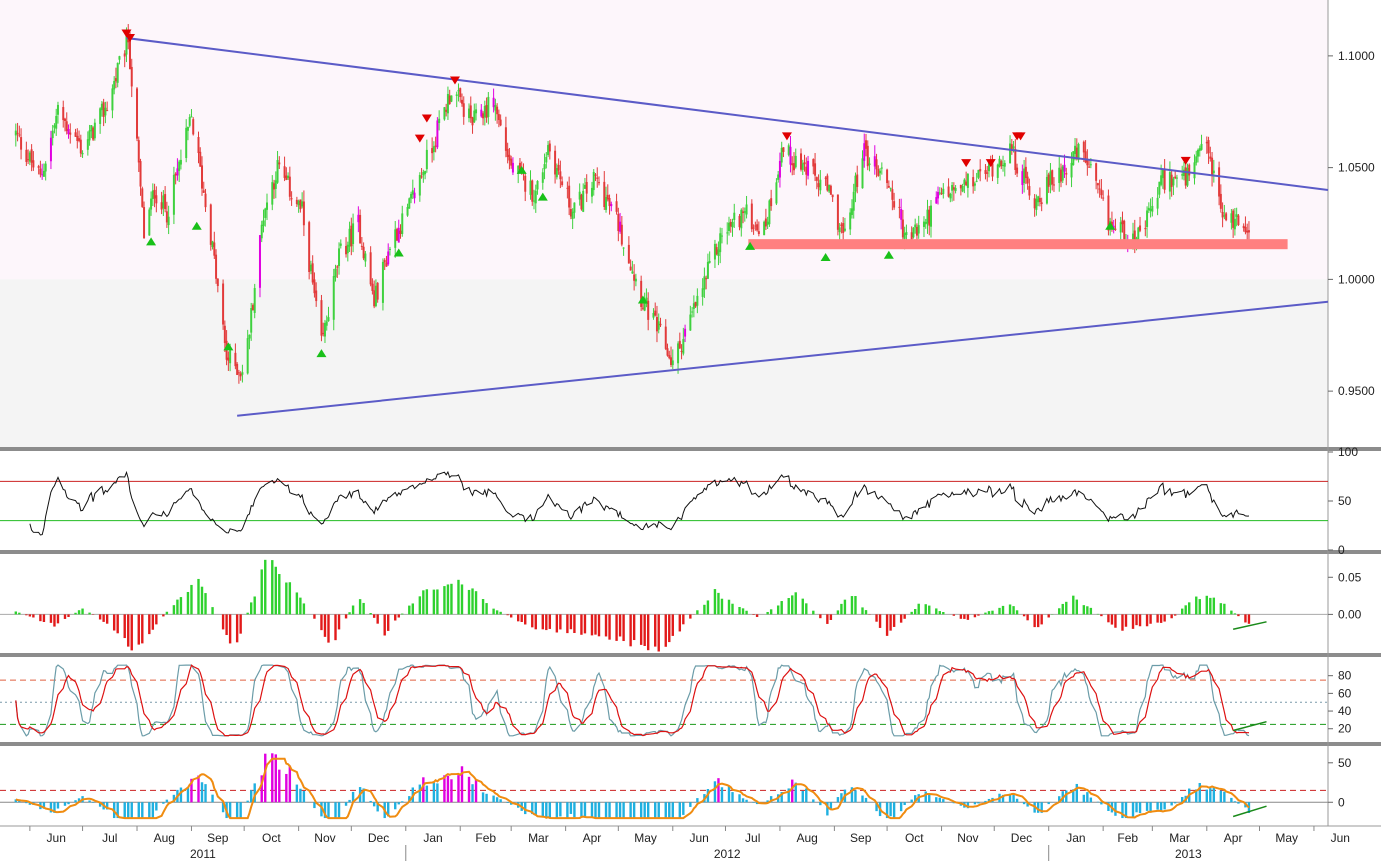 The width and height of the screenshot is (1381, 866). Describe the element at coordinates (914, 838) in the screenshot. I see `month-label: Oct` at that location.